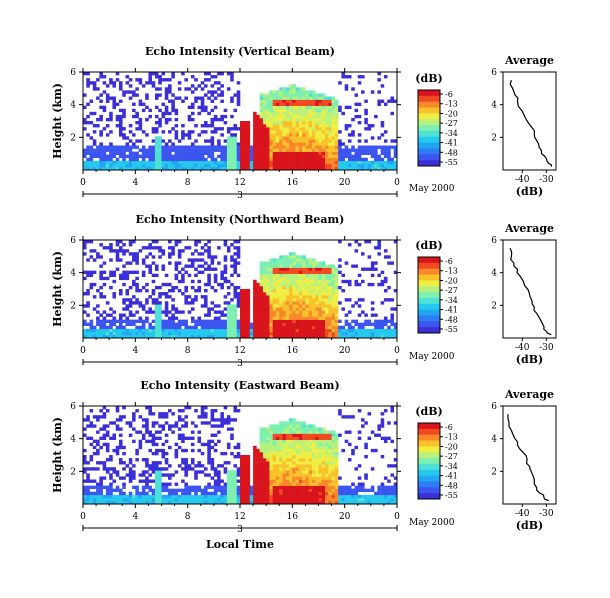 This screenshot has width=610, height=598. I want to click on colorbar-segment, so click(429, 266).